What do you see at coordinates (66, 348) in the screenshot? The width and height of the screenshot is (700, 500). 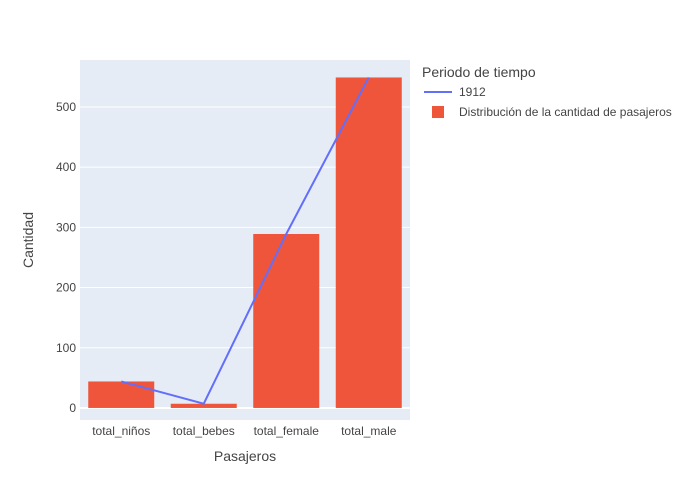 I see `y-tick-label: 100` at bounding box center [66, 348].